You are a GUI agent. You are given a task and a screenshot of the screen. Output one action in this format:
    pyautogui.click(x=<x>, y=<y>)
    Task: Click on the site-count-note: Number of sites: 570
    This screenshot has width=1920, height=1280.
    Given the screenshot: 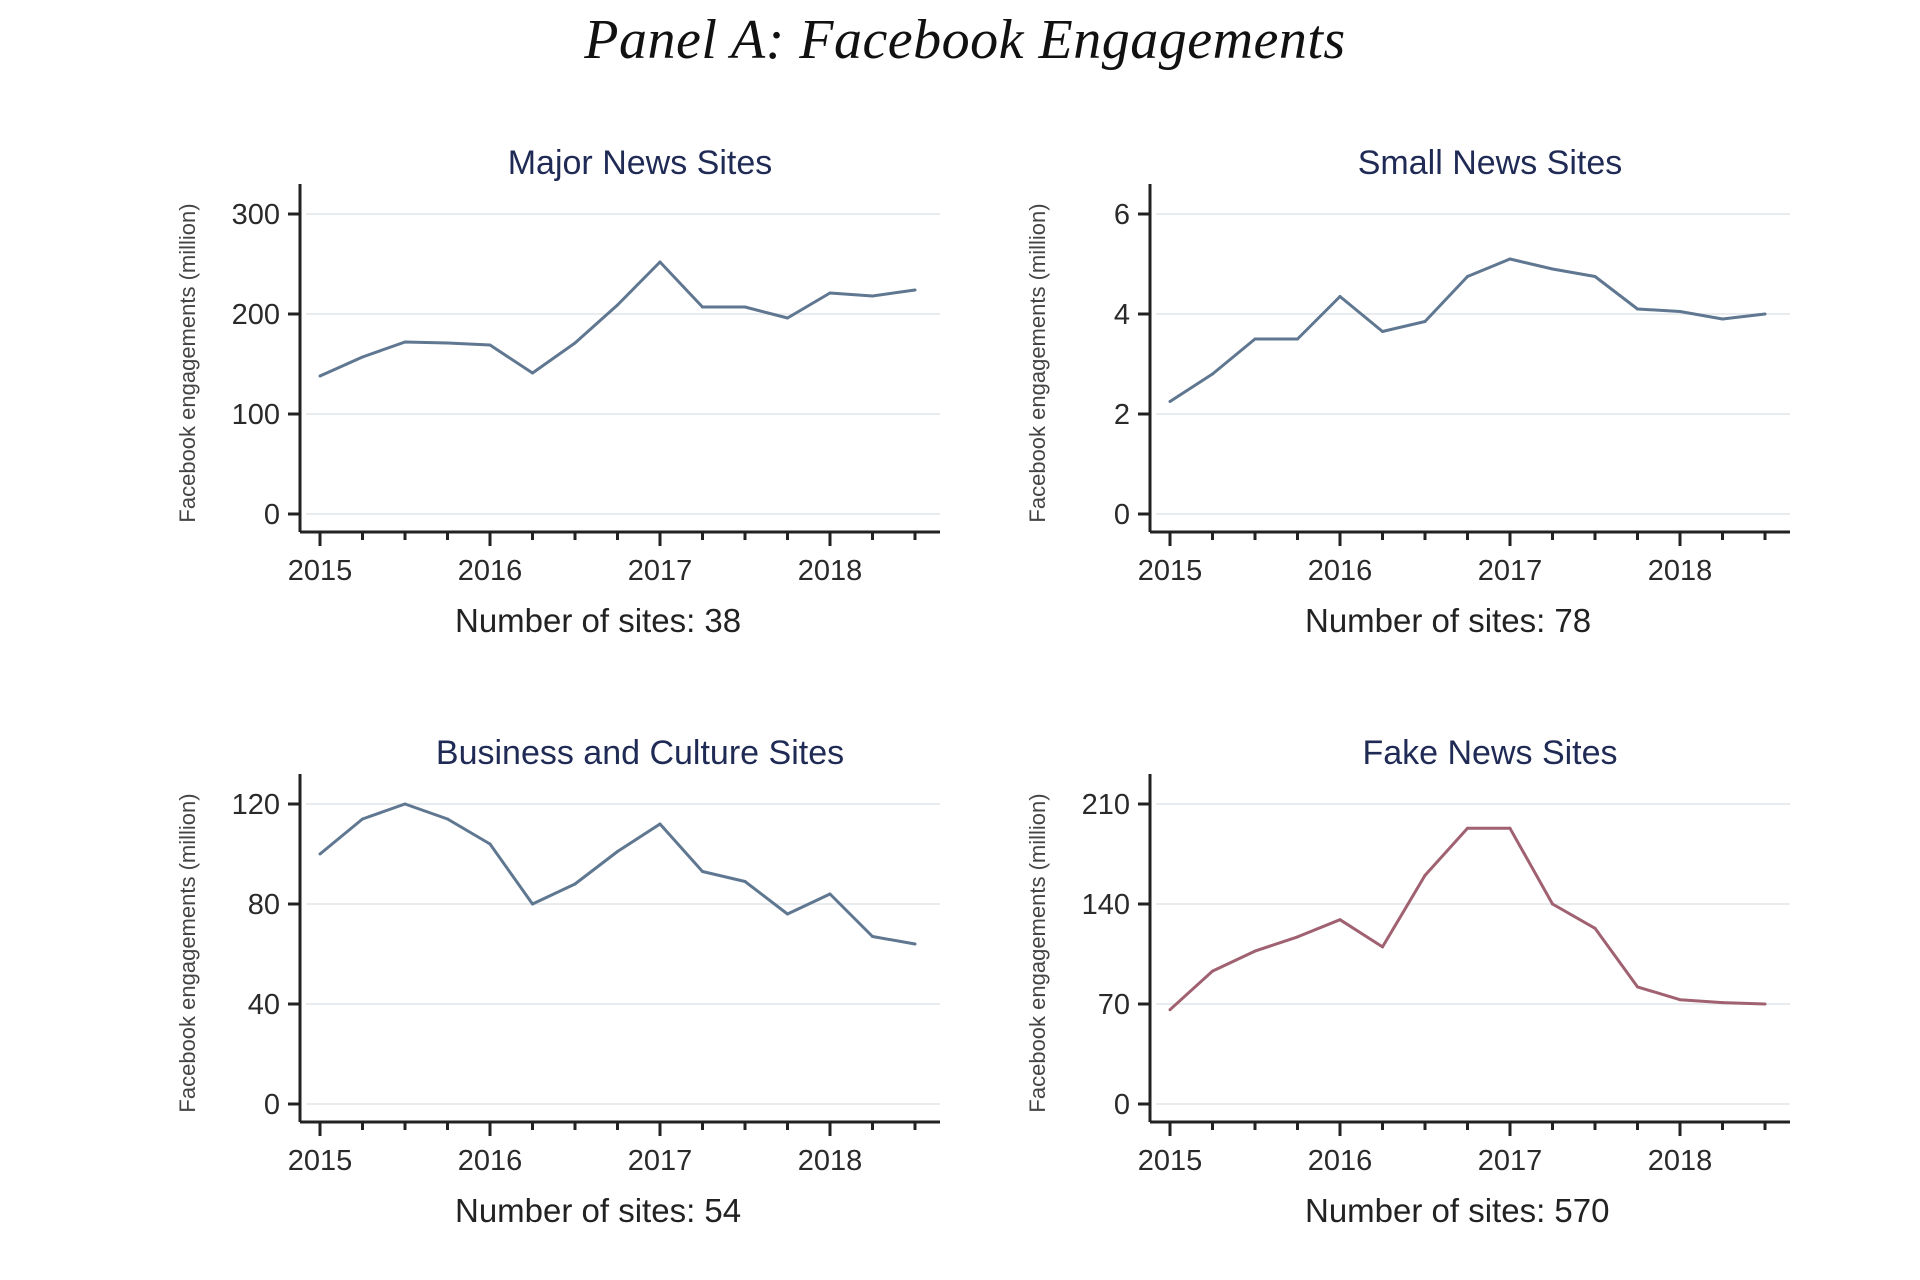 What is the action you would take?
    pyautogui.click(x=1457, y=1210)
    